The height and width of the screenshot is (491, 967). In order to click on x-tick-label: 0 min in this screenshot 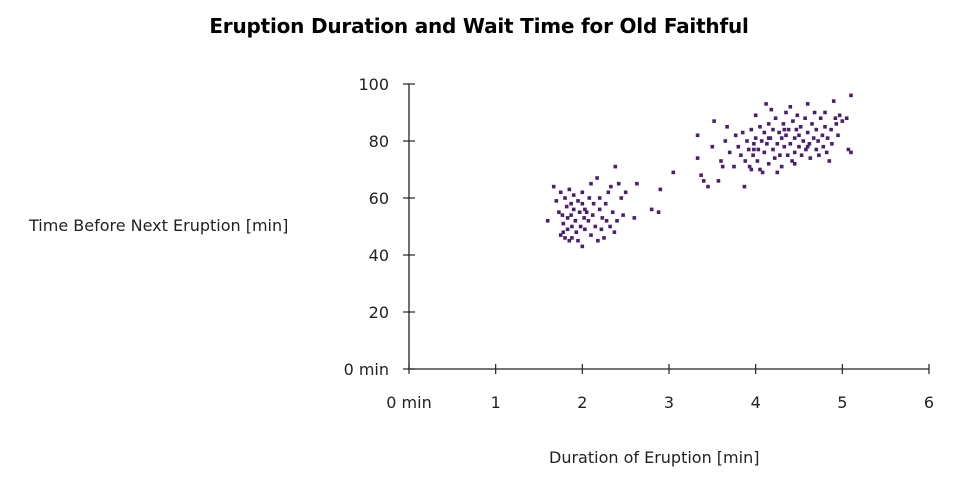, I will do `click(408, 402)`.